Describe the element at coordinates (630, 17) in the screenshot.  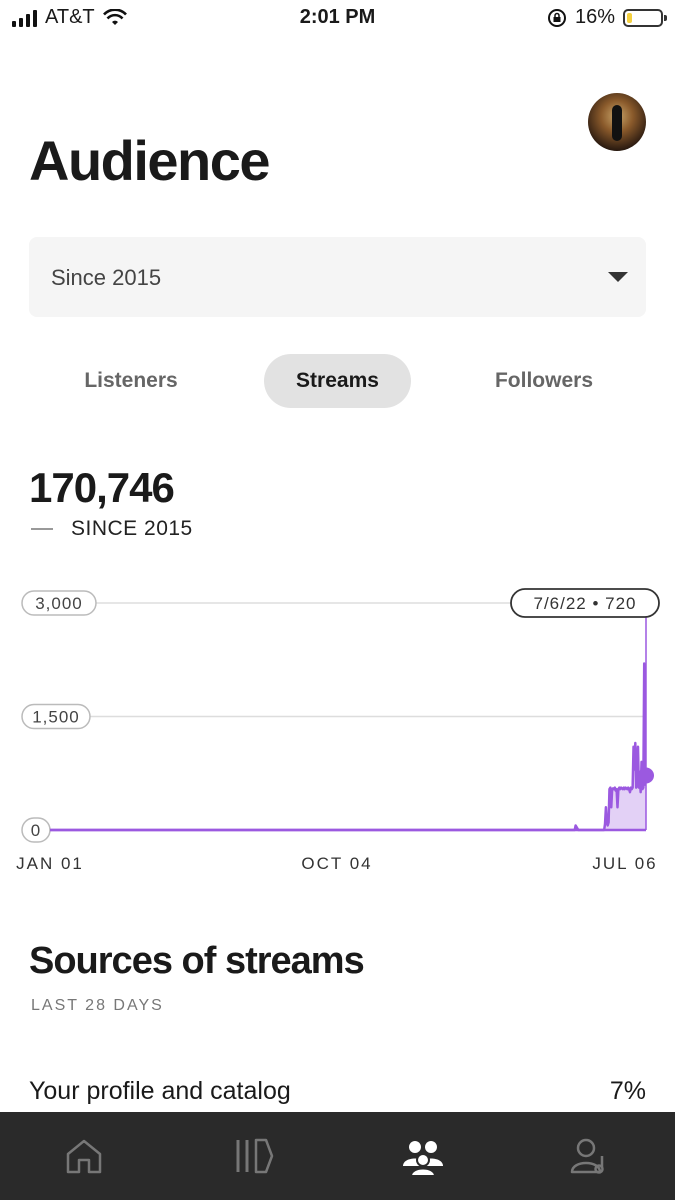
I see `battery-fill` at that location.